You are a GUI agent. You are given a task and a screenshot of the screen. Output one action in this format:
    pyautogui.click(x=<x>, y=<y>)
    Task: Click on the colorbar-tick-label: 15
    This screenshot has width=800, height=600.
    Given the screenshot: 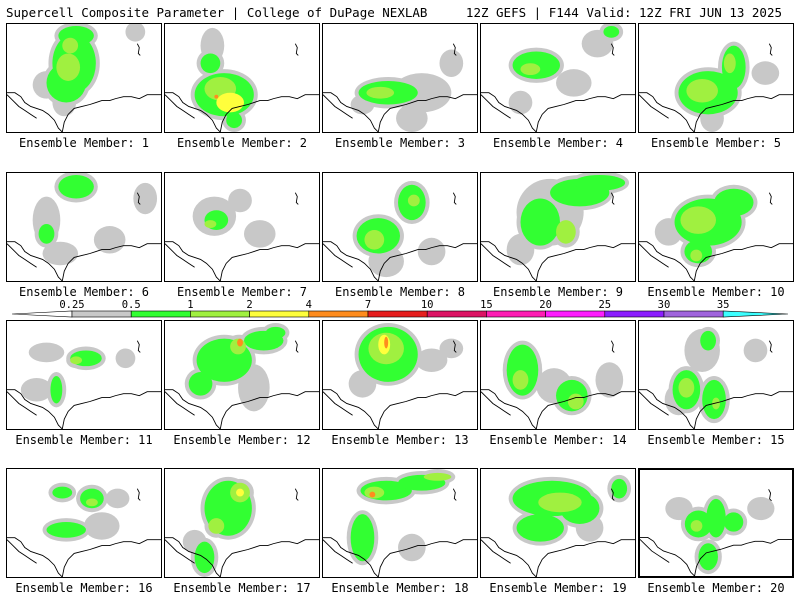 What is the action you would take?
    pyautogui.click(x=486, y=305)
    